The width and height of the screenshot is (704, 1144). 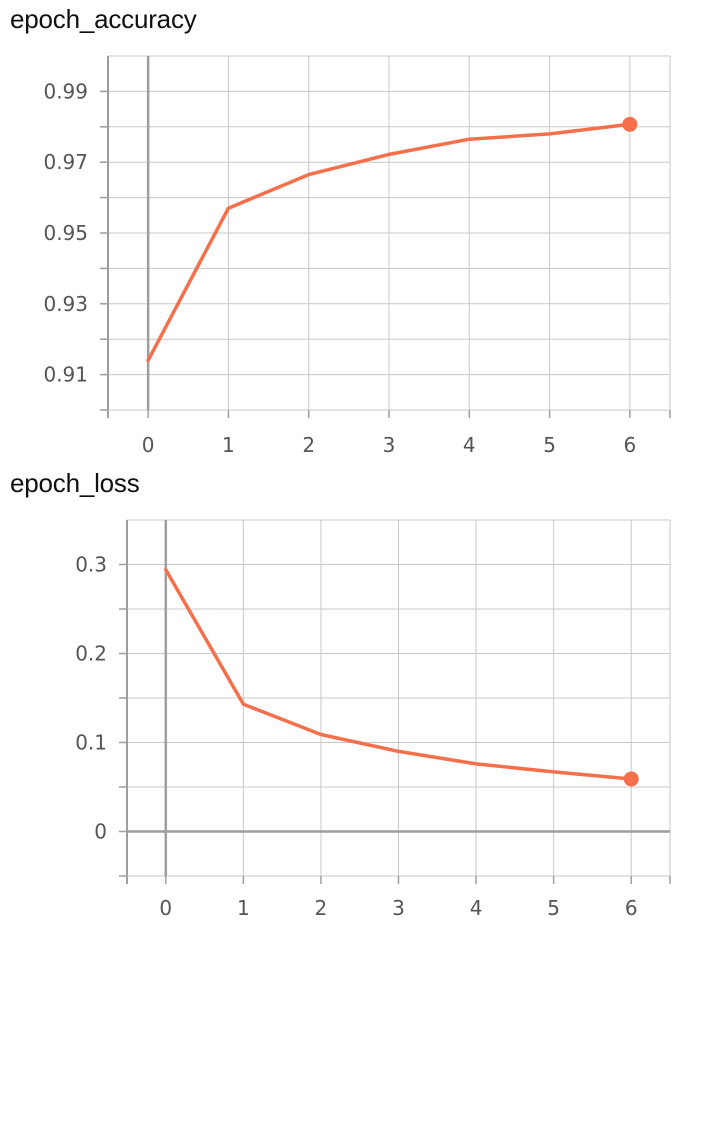 I want to click on y-tick-label: 0, so click(x=100, y=832).